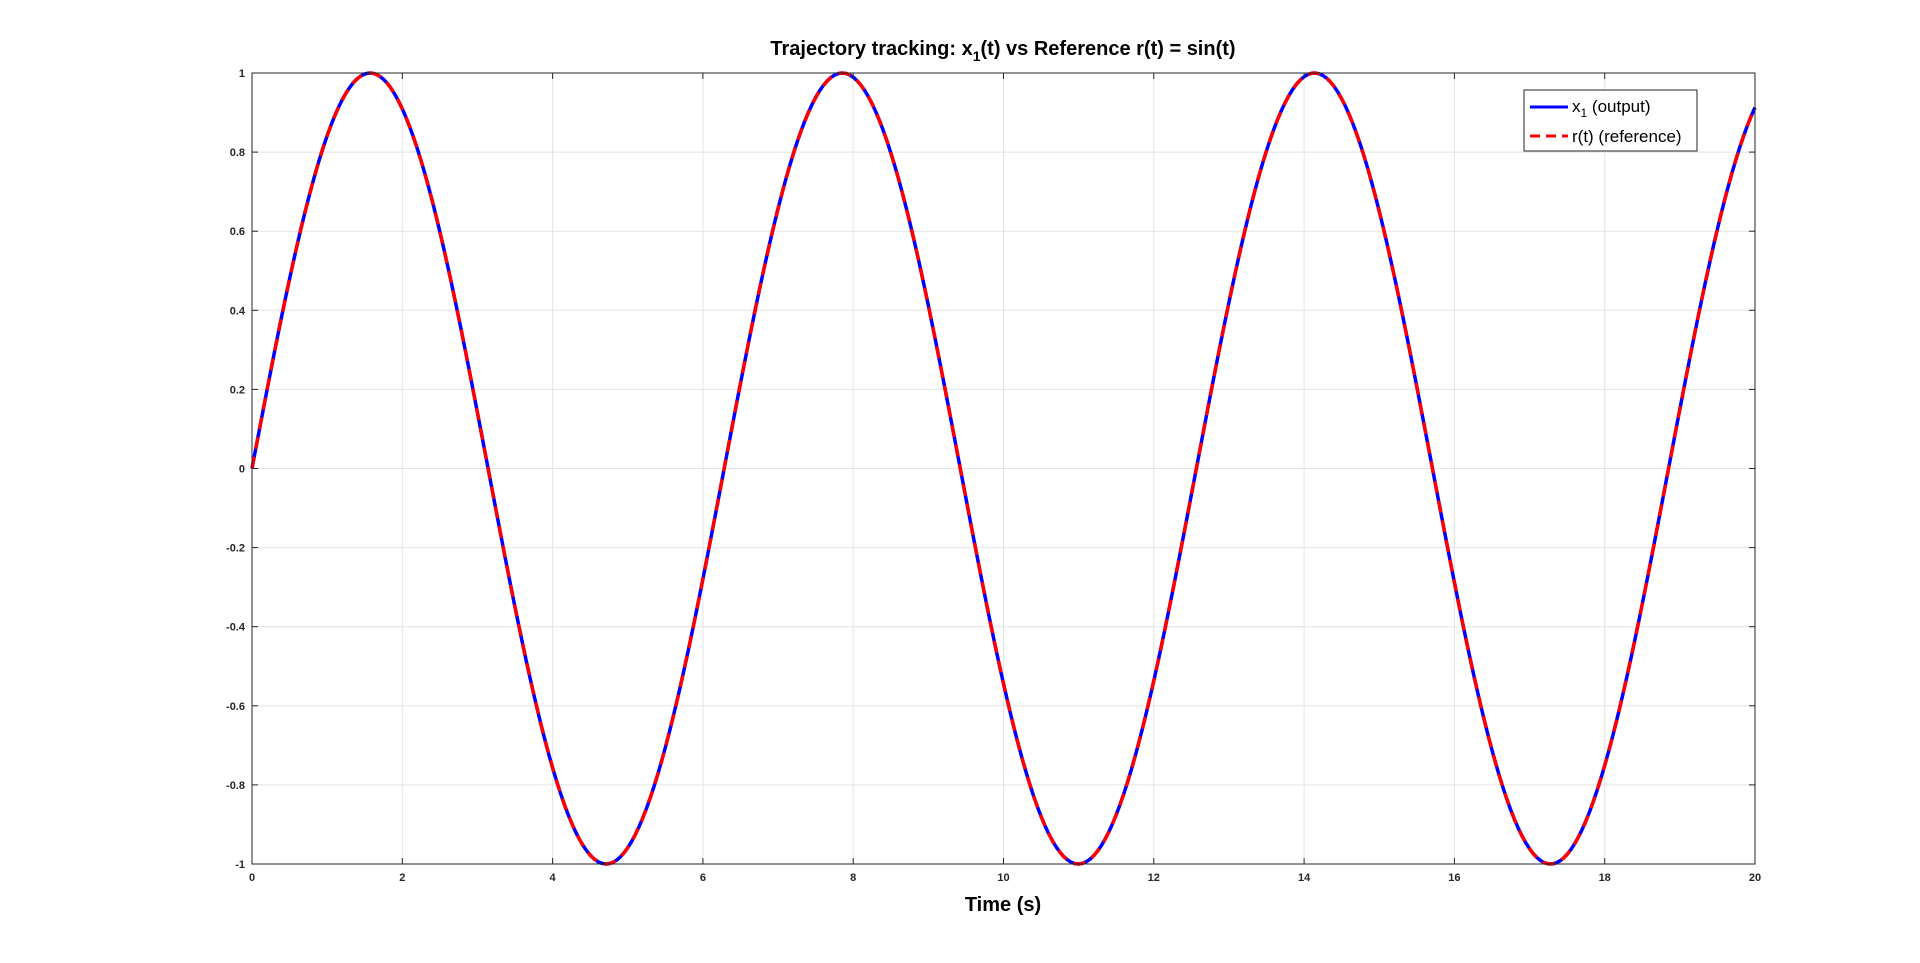  I want to click on y-tick-label: -0.4, so click(236, 628).